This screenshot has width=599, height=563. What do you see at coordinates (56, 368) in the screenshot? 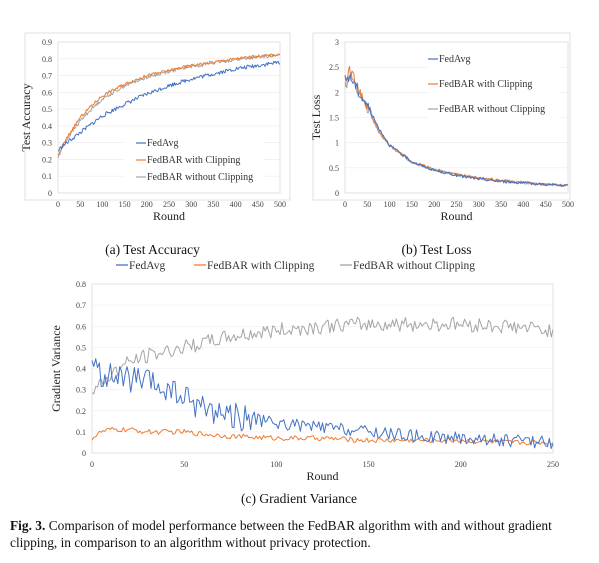
I see `y-axis-label: Gradient Variance` at bounding box center [56, 368].